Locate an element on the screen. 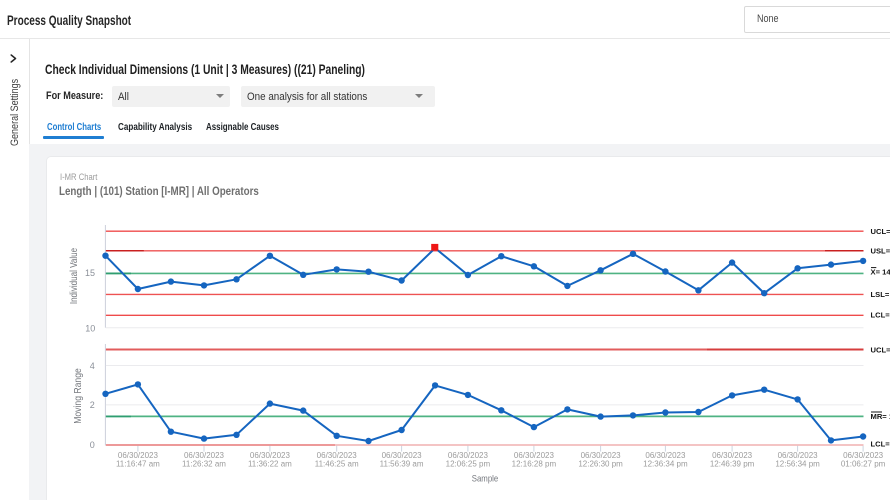 The image size is (890, 500). svg-text: 12:26:30 pm is located at coordinates (600, 464).